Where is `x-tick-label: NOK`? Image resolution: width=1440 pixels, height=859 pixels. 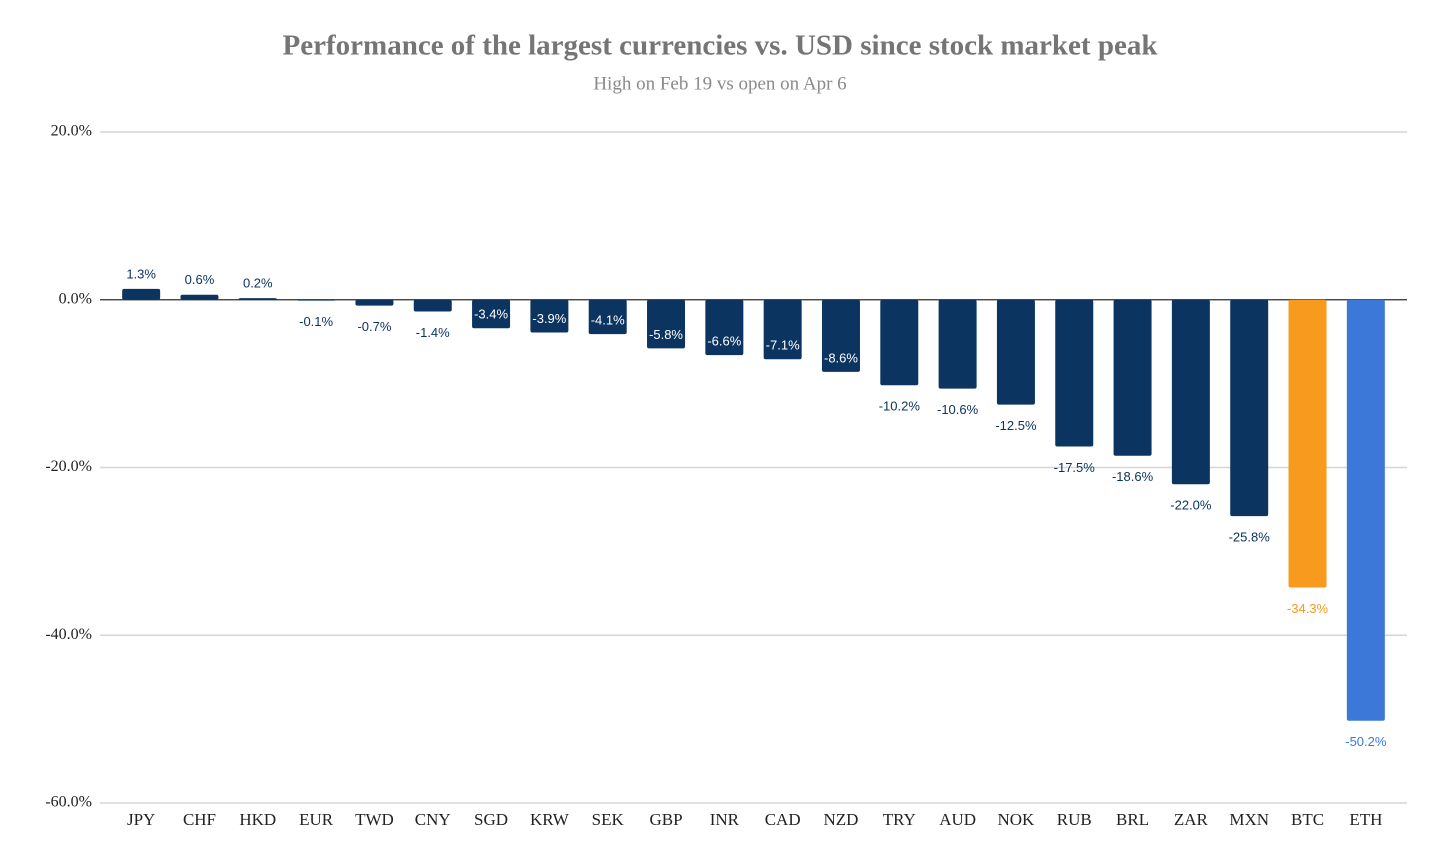
x-tick-label: NOK is located at coordinates (1017, 819).